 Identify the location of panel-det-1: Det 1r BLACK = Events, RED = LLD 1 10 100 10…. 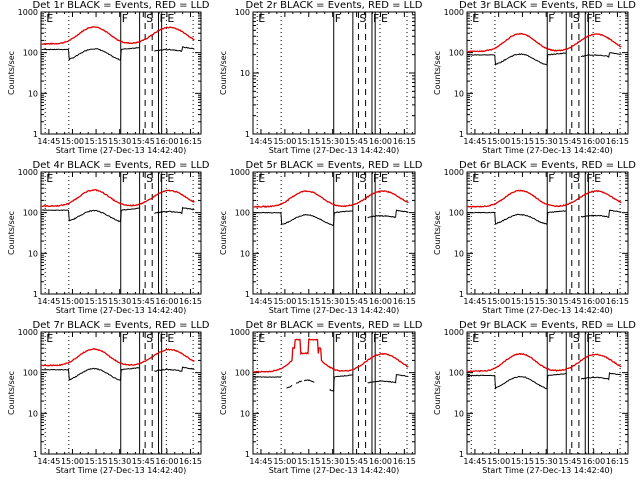
(108, 77).